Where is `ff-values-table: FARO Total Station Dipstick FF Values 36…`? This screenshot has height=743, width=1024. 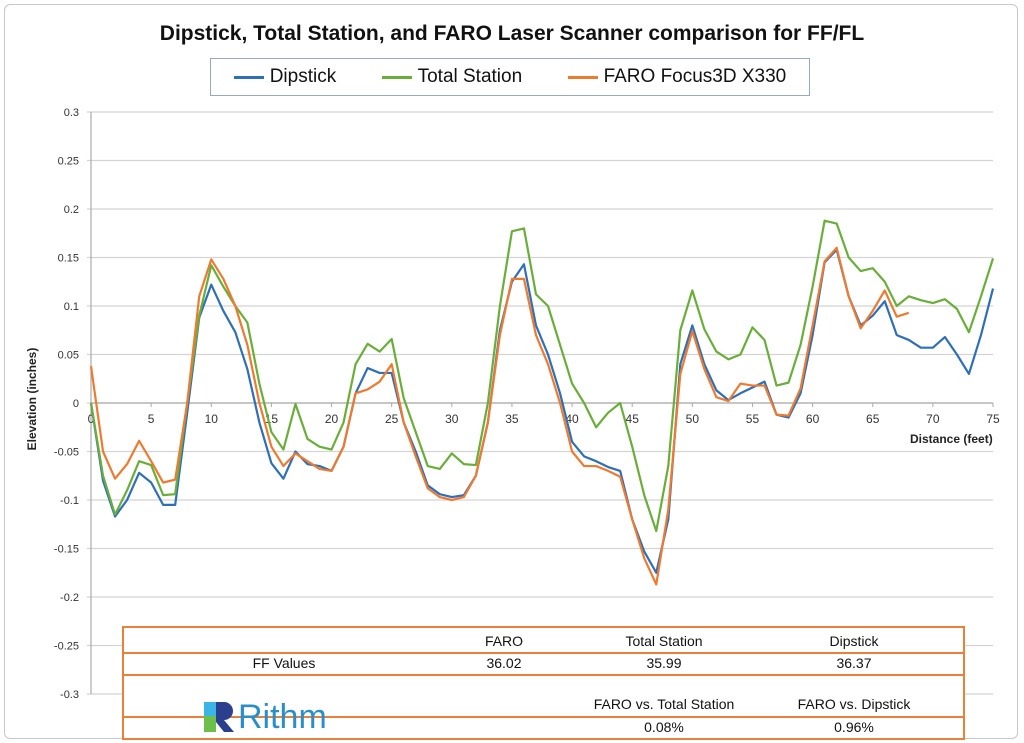
ff-values-table: FARO Total Station Dipstick FF Values 36… is located at coordinates (543, 683).